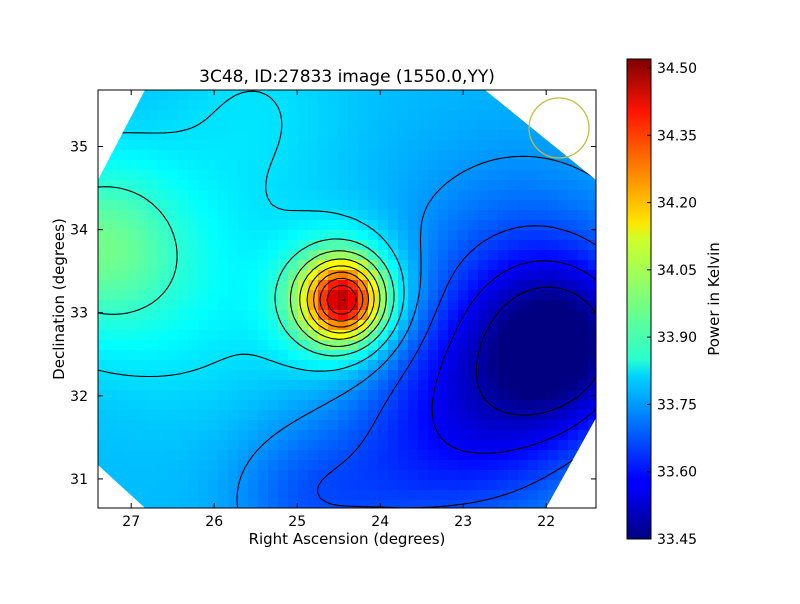 Image resolution: width=800 pixels, height=604 pixels. I want to click on y-tick-label: 33, so click(79, 314).